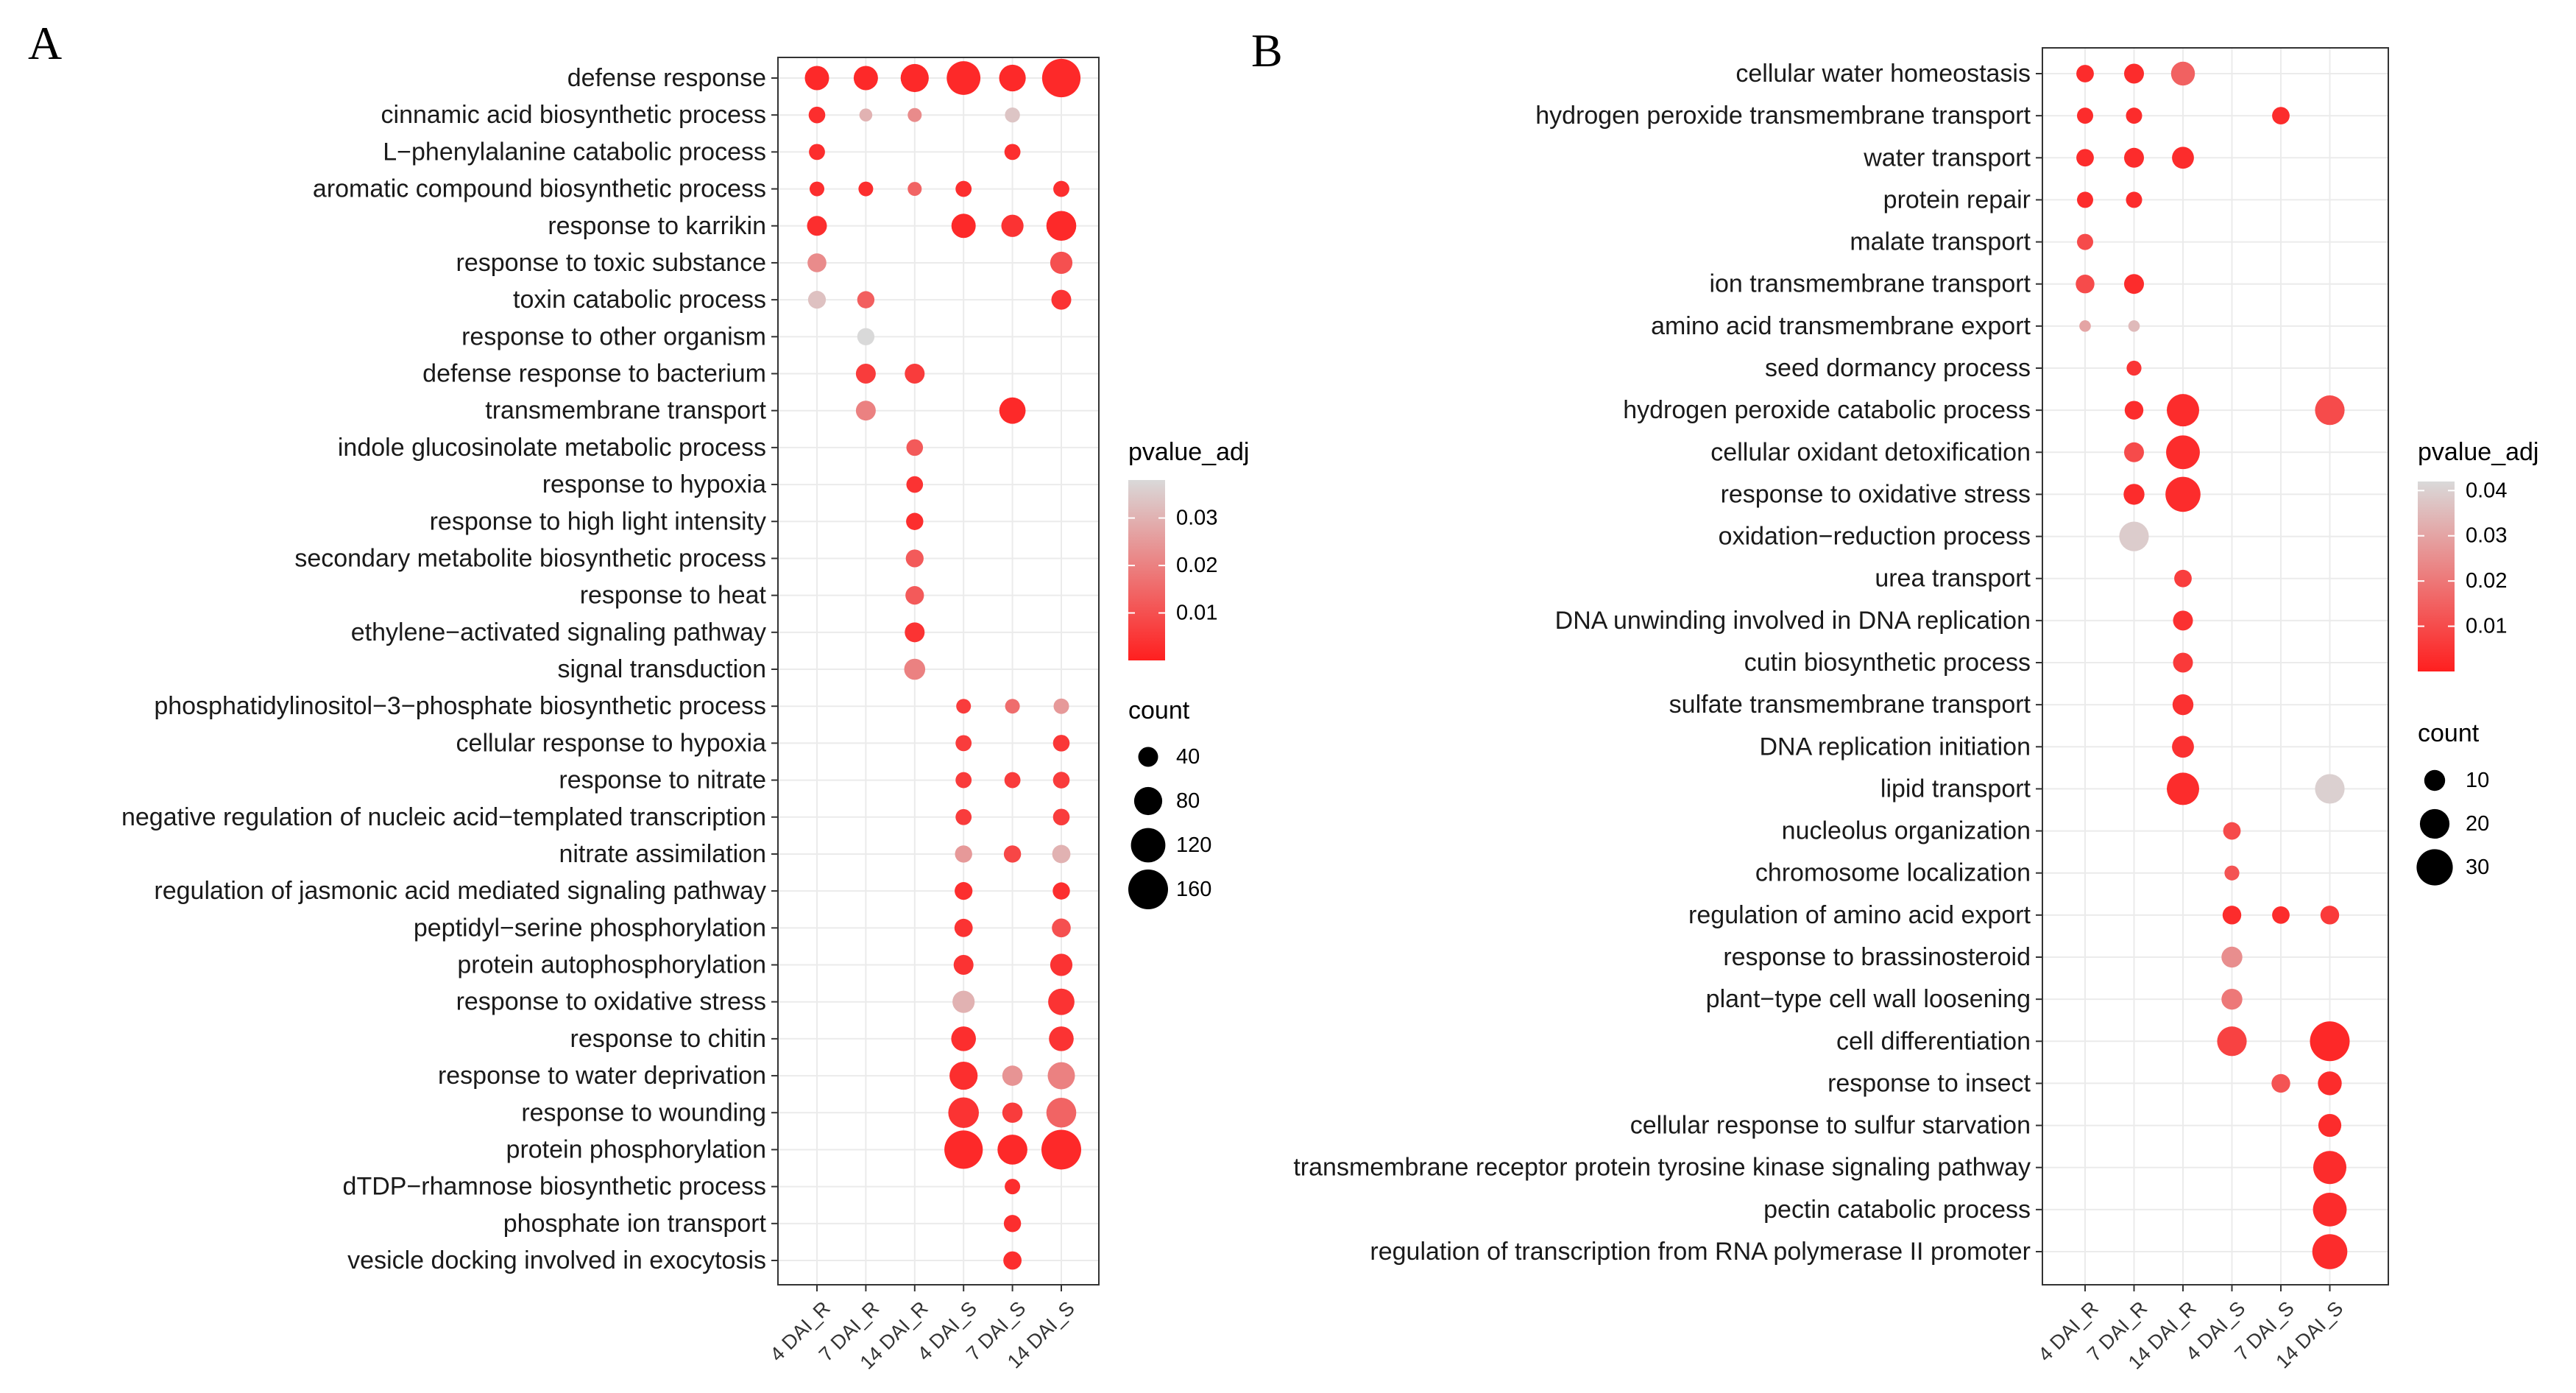 Image resolution: width=2576 pixels, height=1393 pixels. Describe the element at coordinates (1841, 326) in the screenshot. I see `y-tick-label: amino acid transmembrane export` at that location.